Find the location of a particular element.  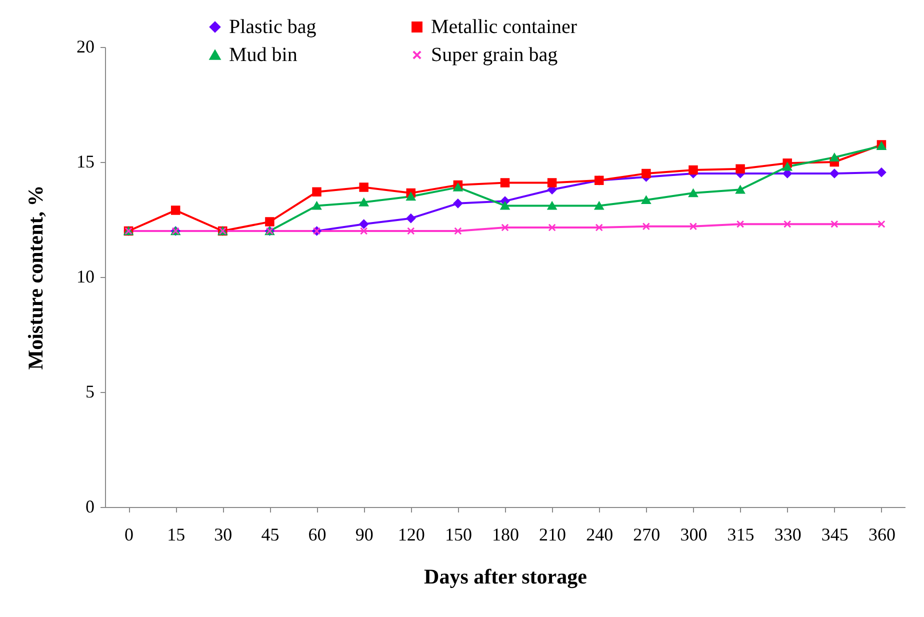

x-tick-label: 60 is located at coordinates (317, 534).